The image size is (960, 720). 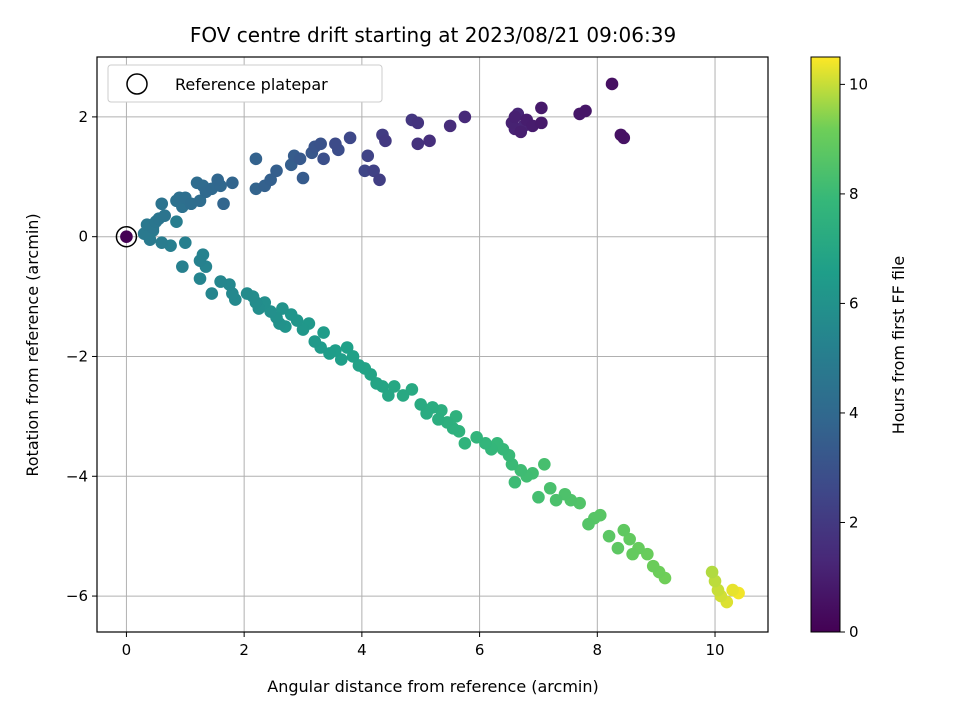 What do you see at coordinates (854, 358) in the screenshot?
I see `colorbar-ticks: 0 2 4 6 8 10` at bounding box center [854, 358].